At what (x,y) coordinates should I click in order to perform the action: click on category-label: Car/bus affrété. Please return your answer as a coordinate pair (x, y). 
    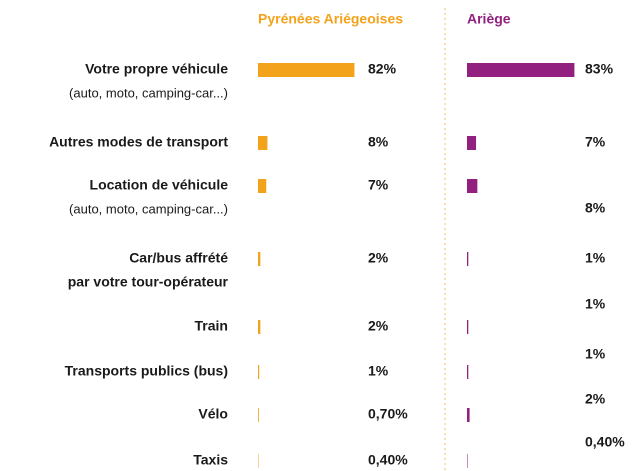
    Looking at the image, I should click on (178, 258).